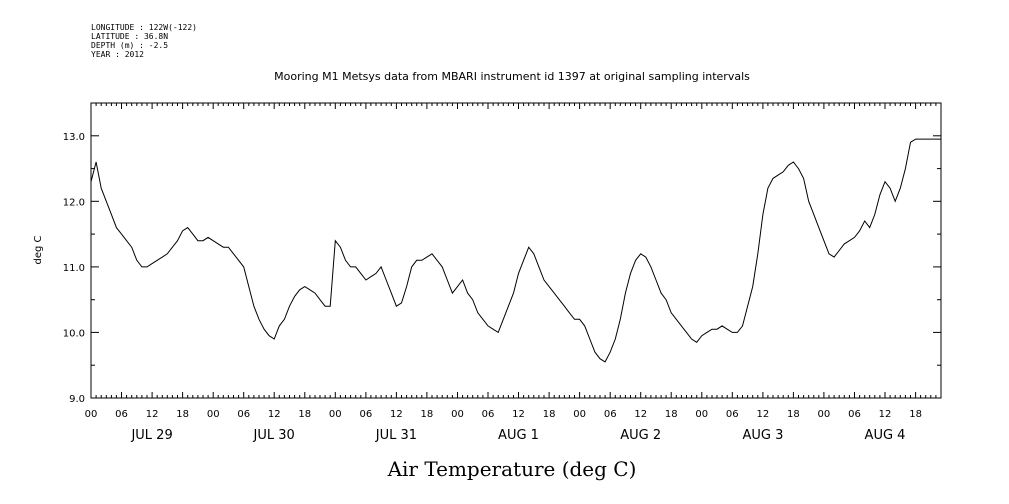  What do you see at coordinates (151, 435) in the screenshot?
I see `day-label: JUL 29` at bounding box center [151, 435].